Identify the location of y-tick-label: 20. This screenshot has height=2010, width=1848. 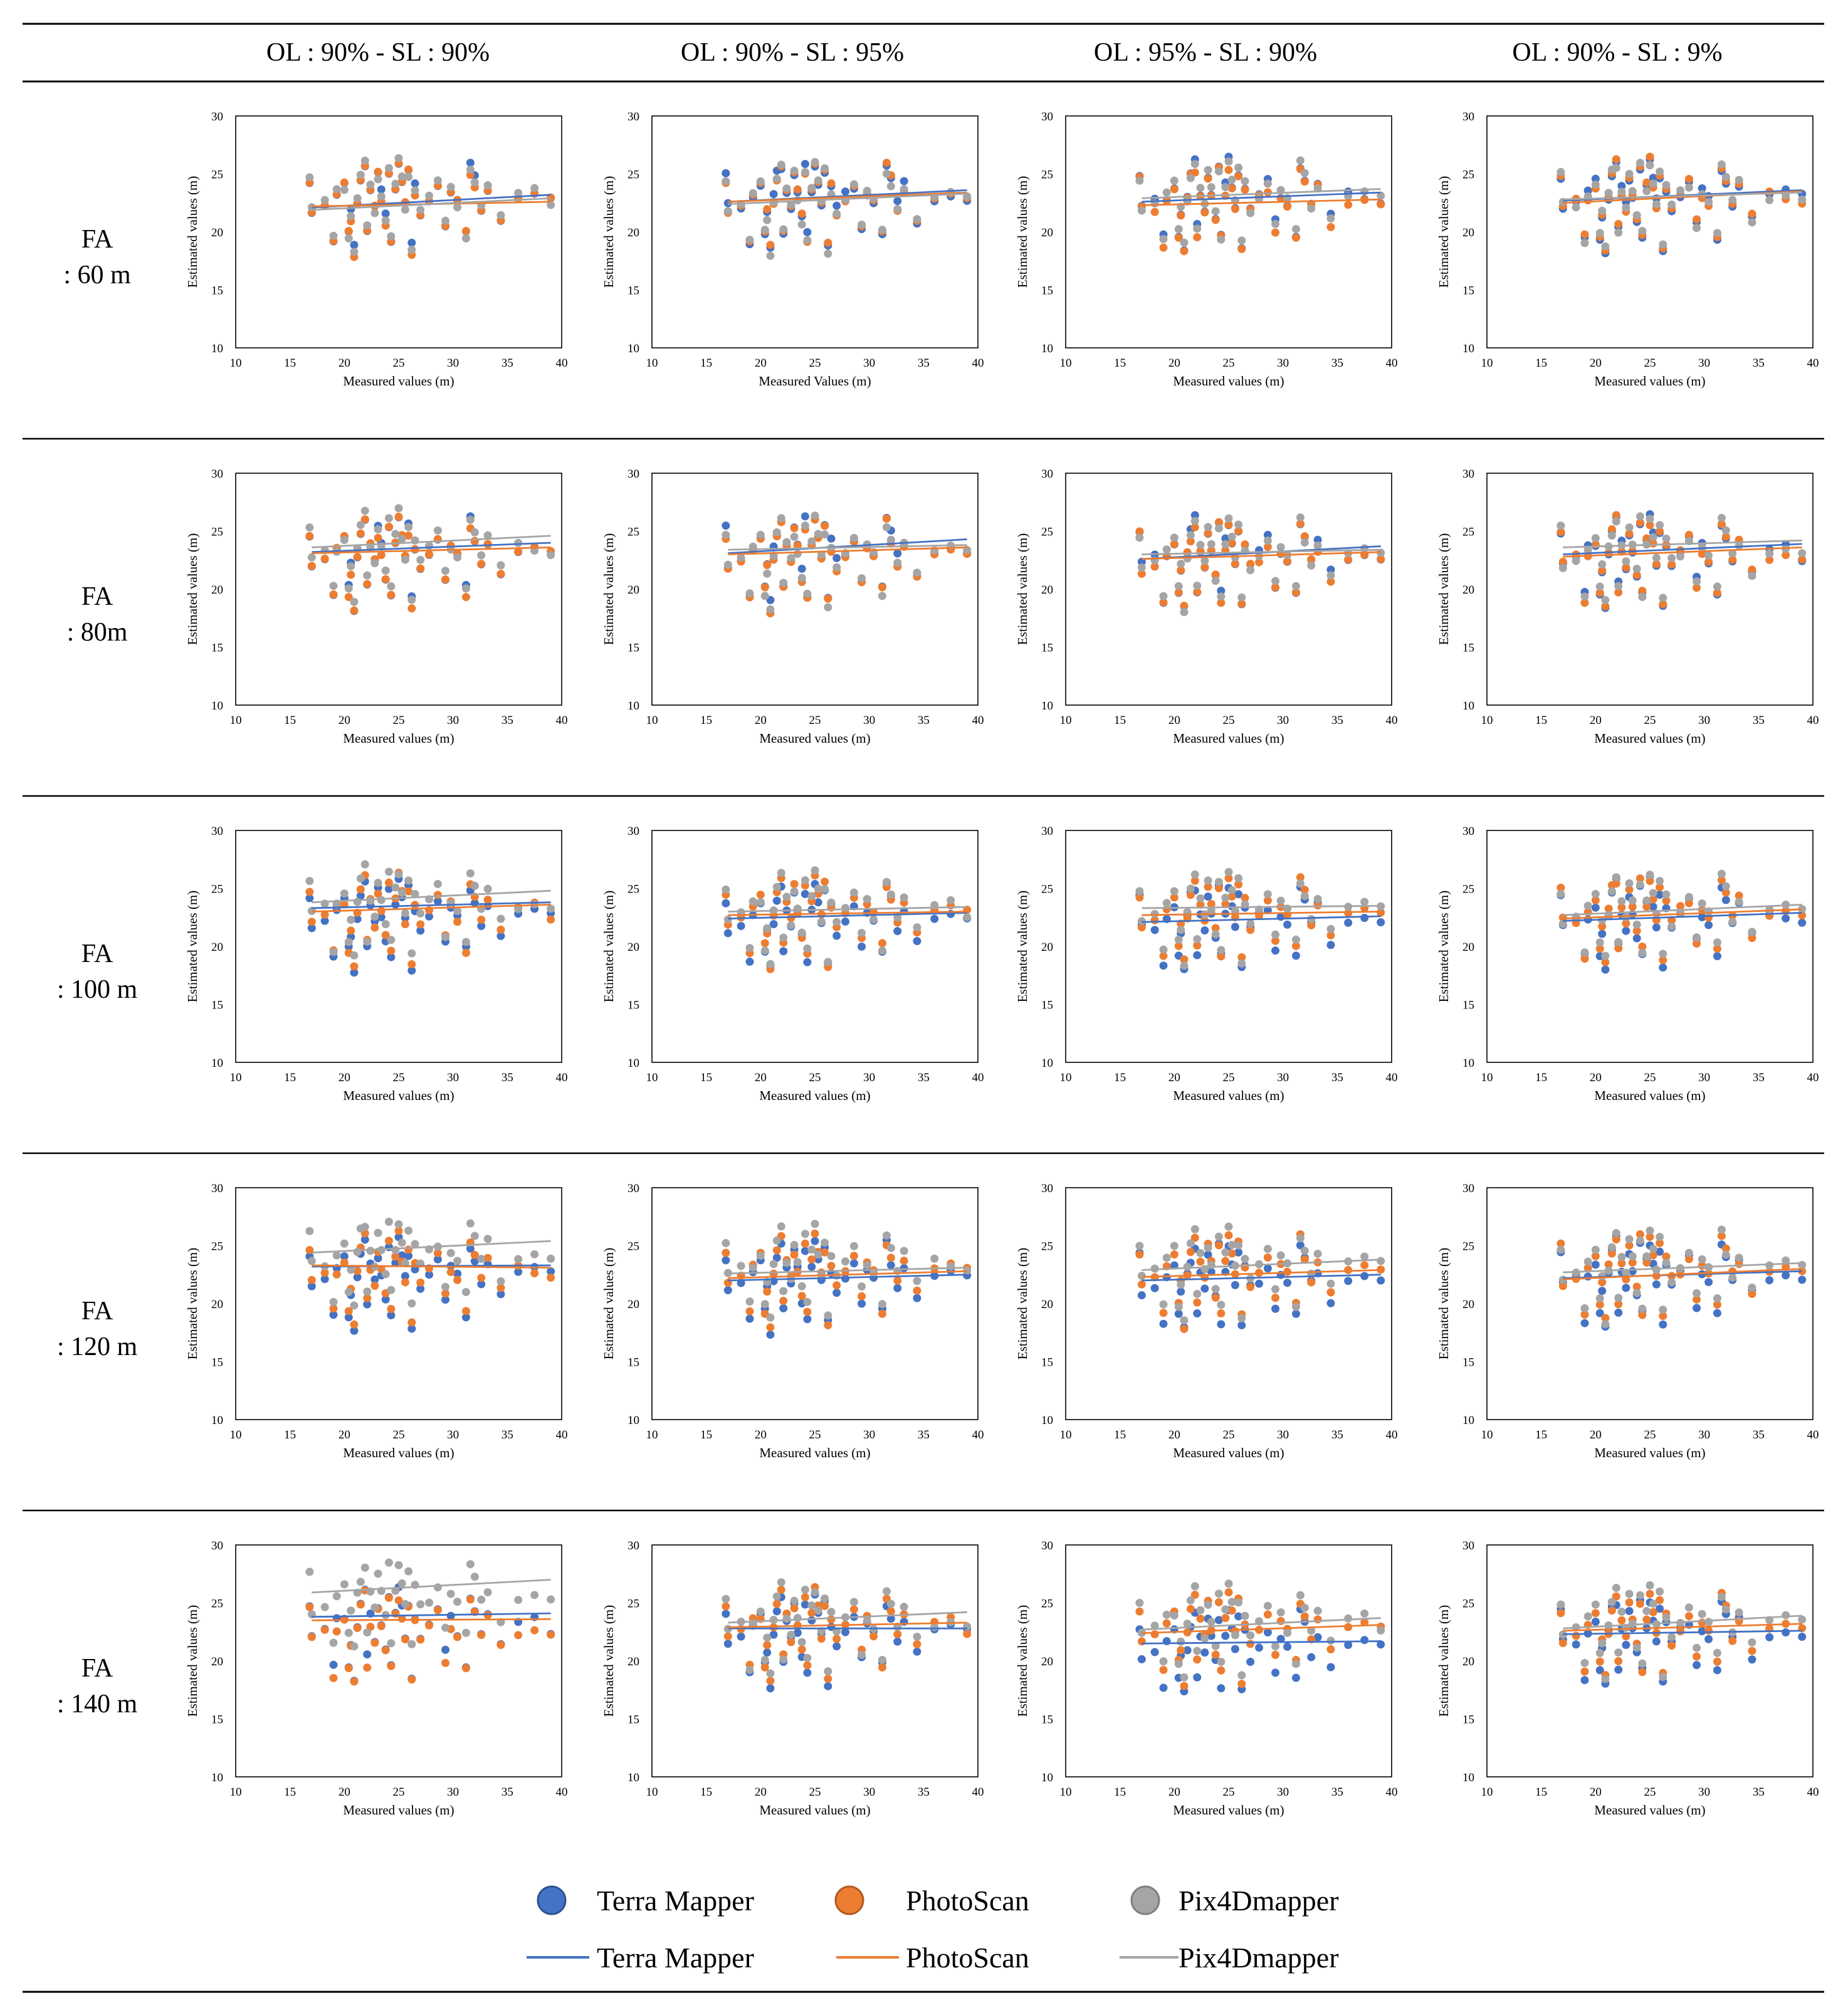
(633, 948).